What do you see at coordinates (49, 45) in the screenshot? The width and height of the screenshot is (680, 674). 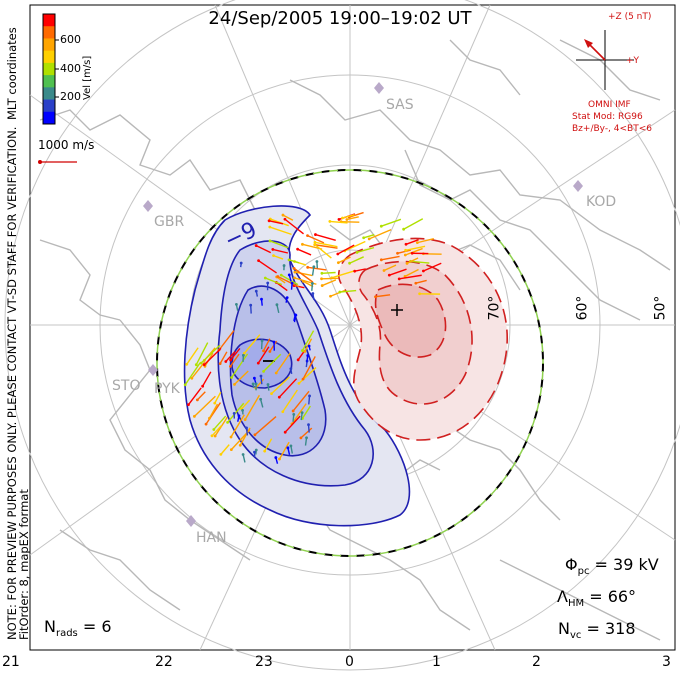 I see `colorbar-segment` at bounding box center [49, 45].